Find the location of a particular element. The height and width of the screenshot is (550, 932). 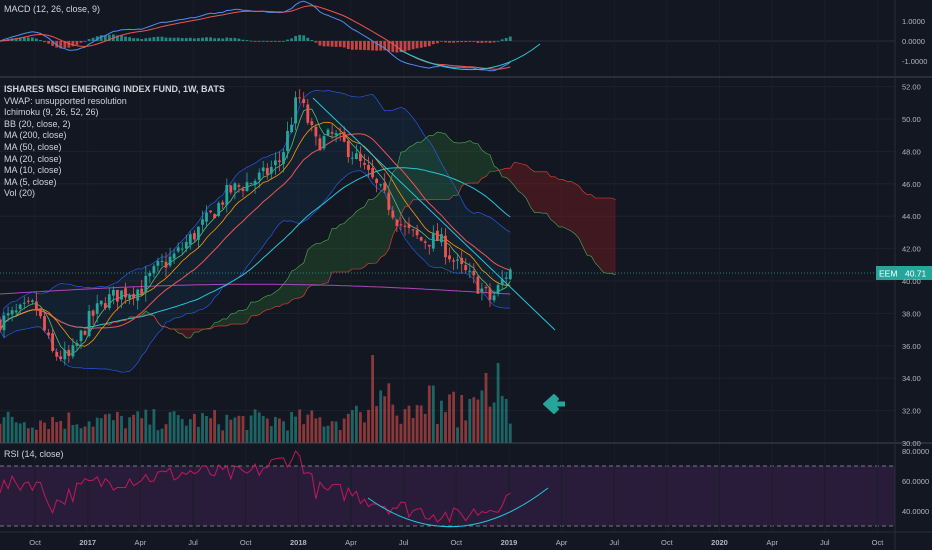

indicator-ma10: MA (10, close) is located at coordinates (33, 170).